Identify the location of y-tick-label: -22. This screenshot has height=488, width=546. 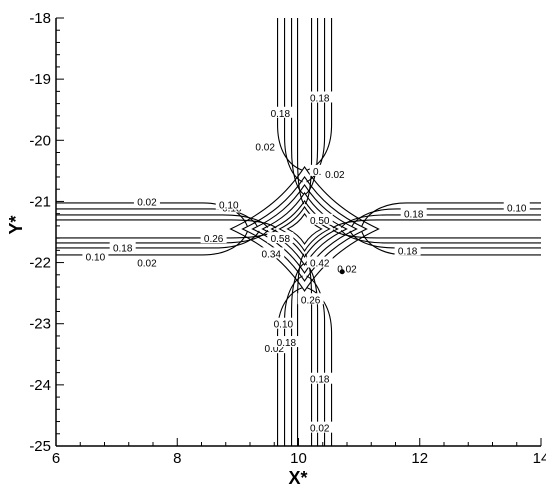
(40, 263).